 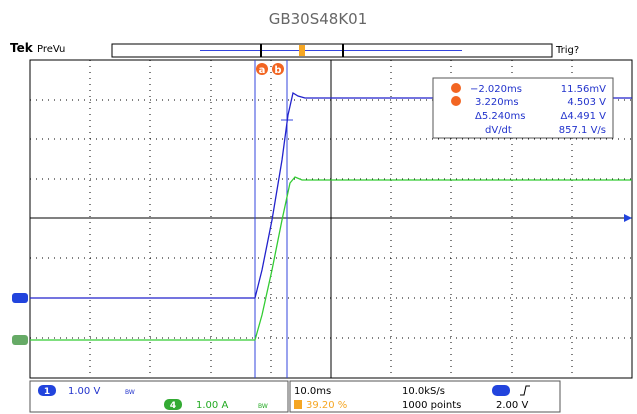 I want to click on cursor-a-label: a, so click(x=262, y=70).